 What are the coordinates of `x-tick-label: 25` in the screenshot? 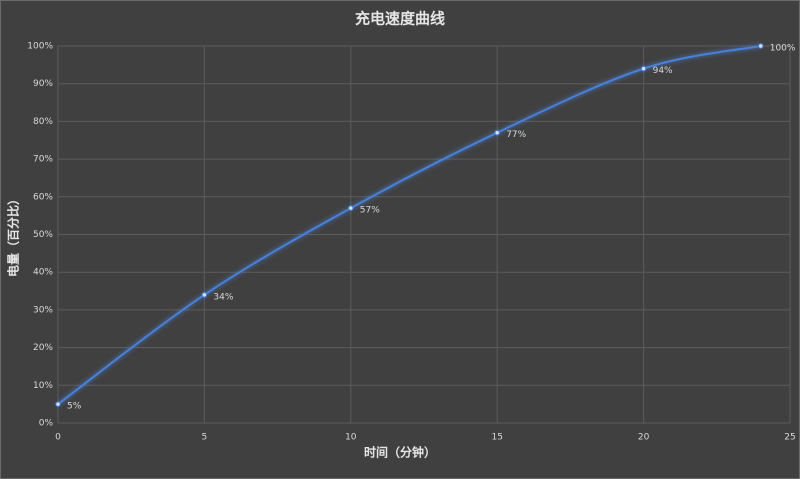 It's located at (789, 438).